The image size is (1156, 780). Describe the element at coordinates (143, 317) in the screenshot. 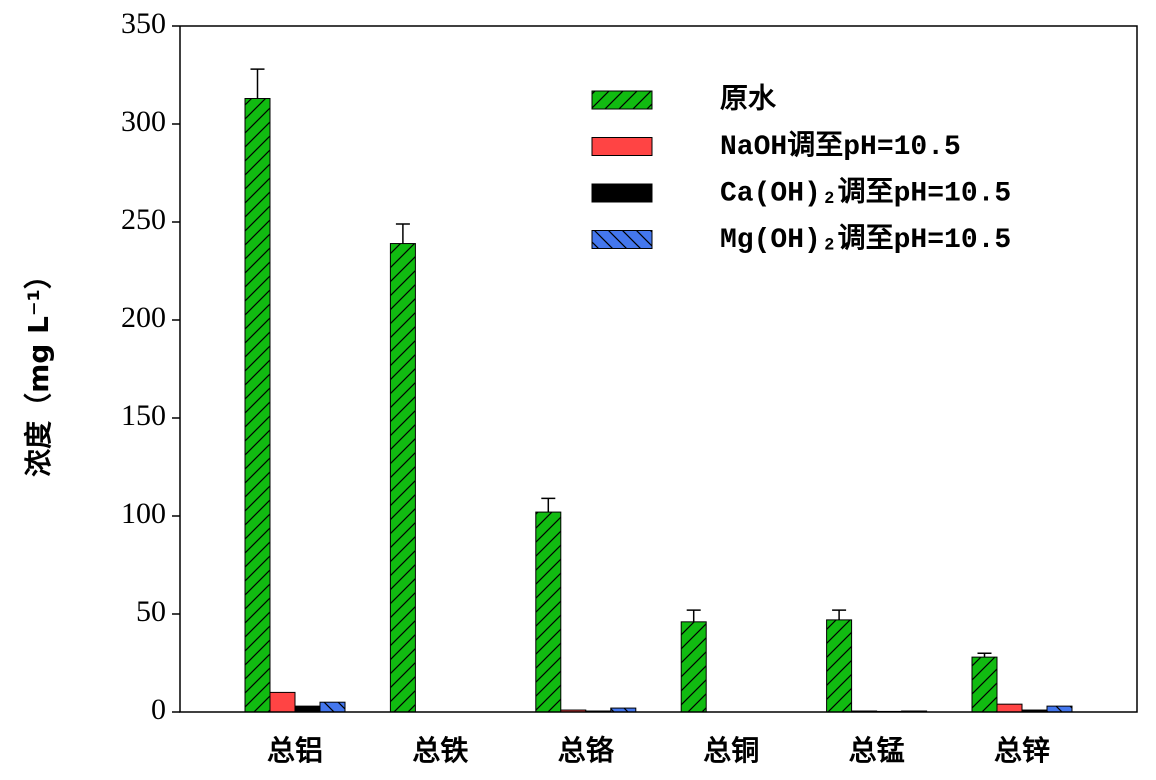

I see `y-tick-label: 200` at that location.